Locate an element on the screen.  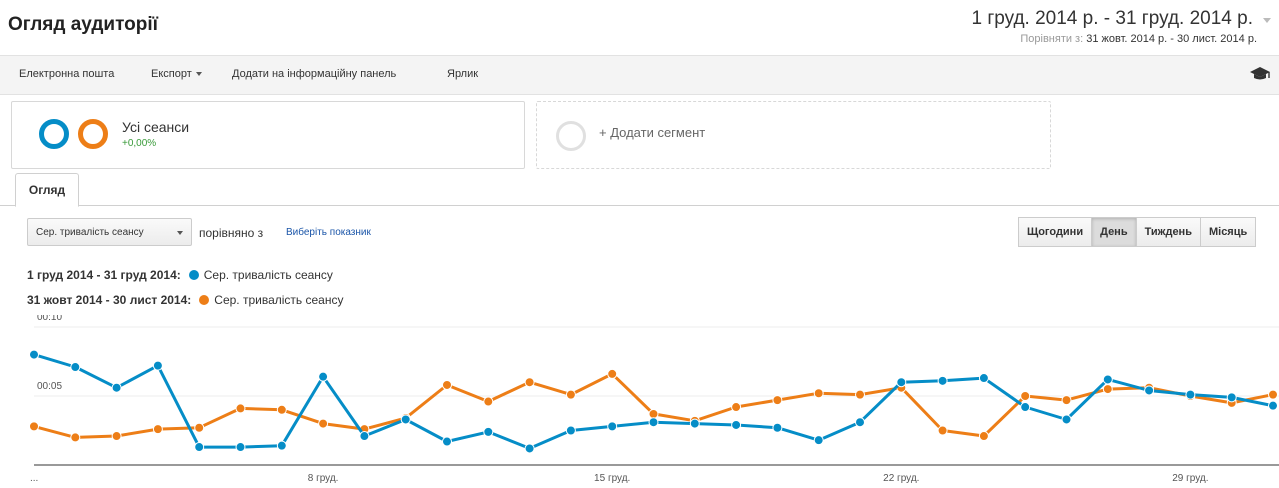
graduation-cap-icon is located at coordinates (1260, 74).